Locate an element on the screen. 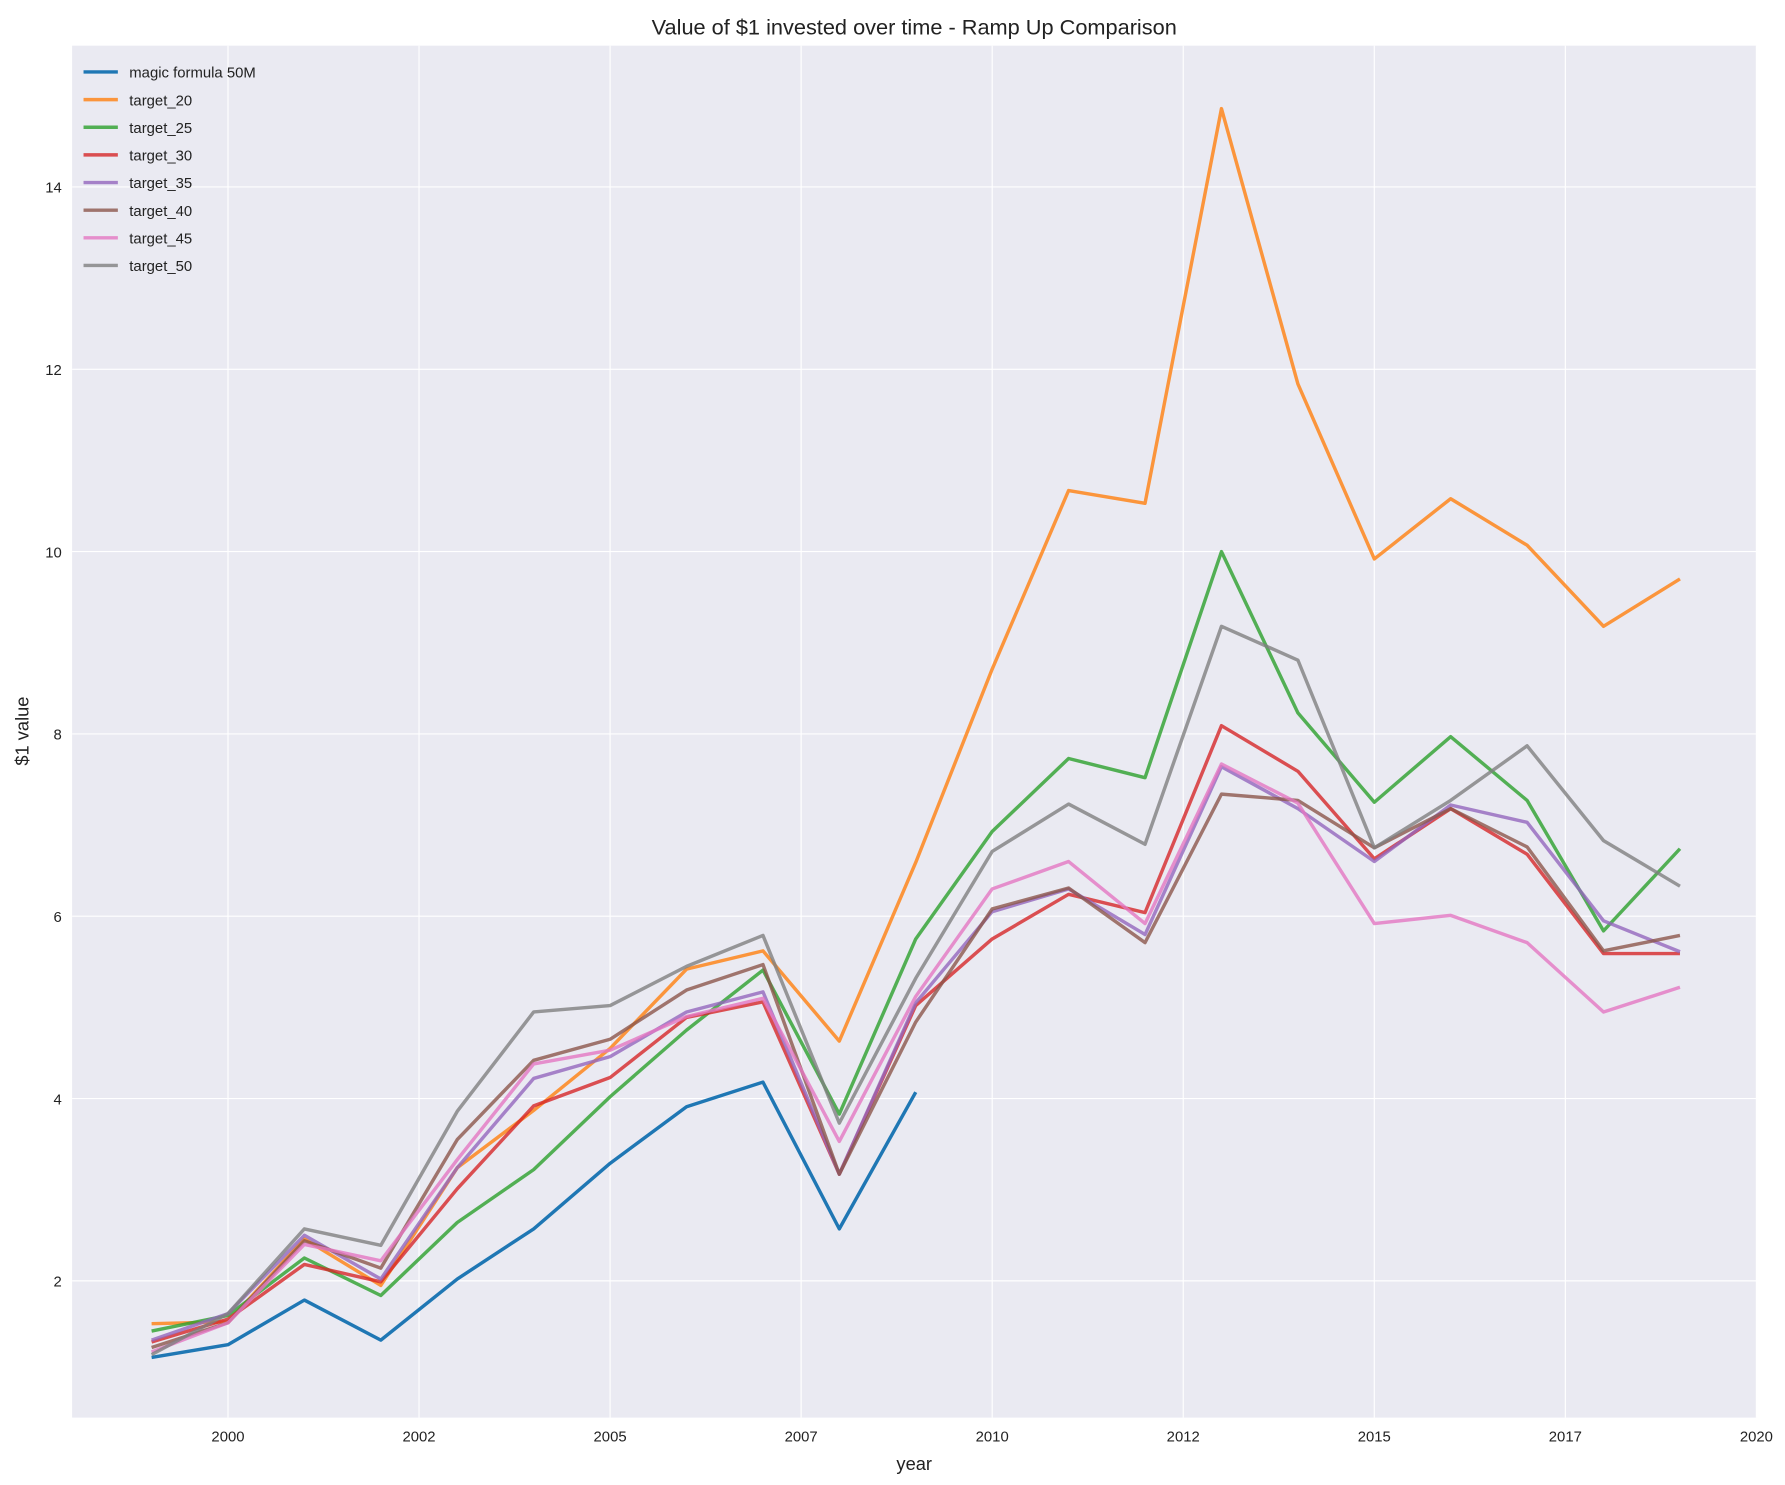 This screenshot has height=1485, width=1785. x-tick-label: 2020 is located at coordinates (1756, 1438).